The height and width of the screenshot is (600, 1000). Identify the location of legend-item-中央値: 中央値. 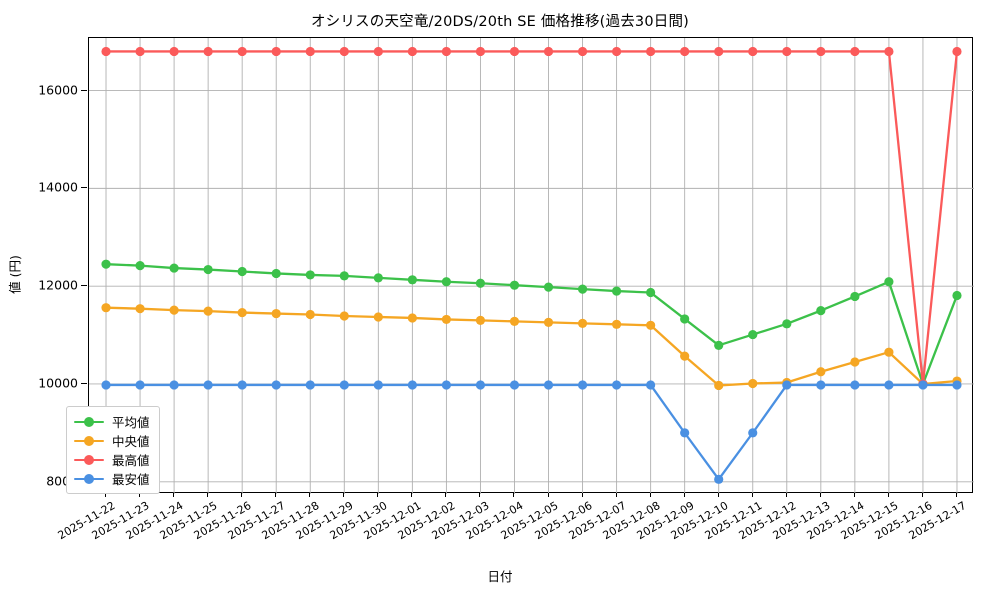
(112, 440).